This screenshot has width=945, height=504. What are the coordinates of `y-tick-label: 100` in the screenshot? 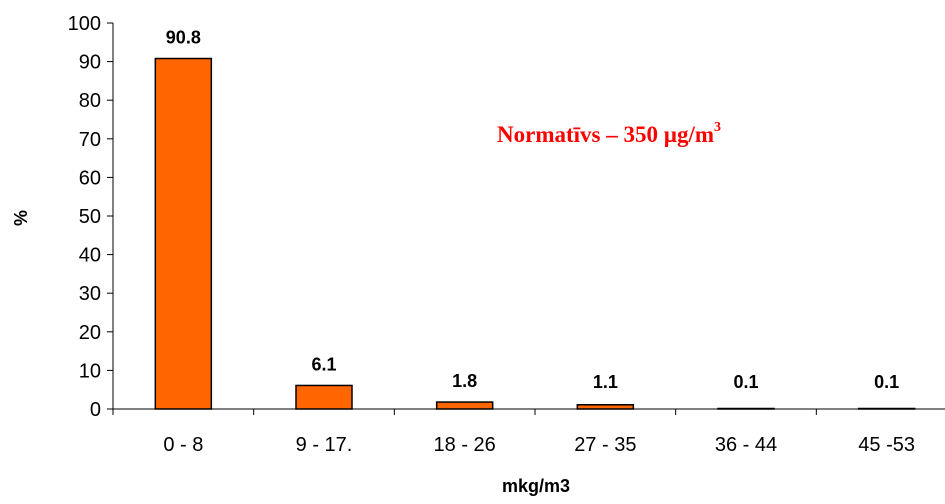 It's located at (84, 24).